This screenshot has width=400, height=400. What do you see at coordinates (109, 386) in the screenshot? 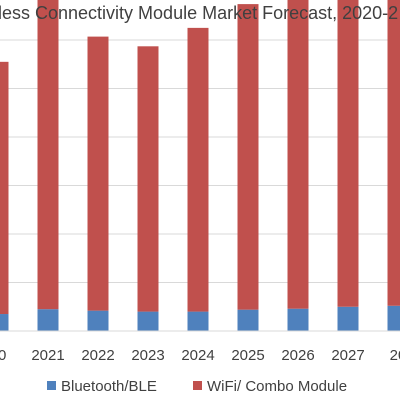
I see `legend-label-bluetooth: Bluetooth/BLE` at bounding box center [109, 386].